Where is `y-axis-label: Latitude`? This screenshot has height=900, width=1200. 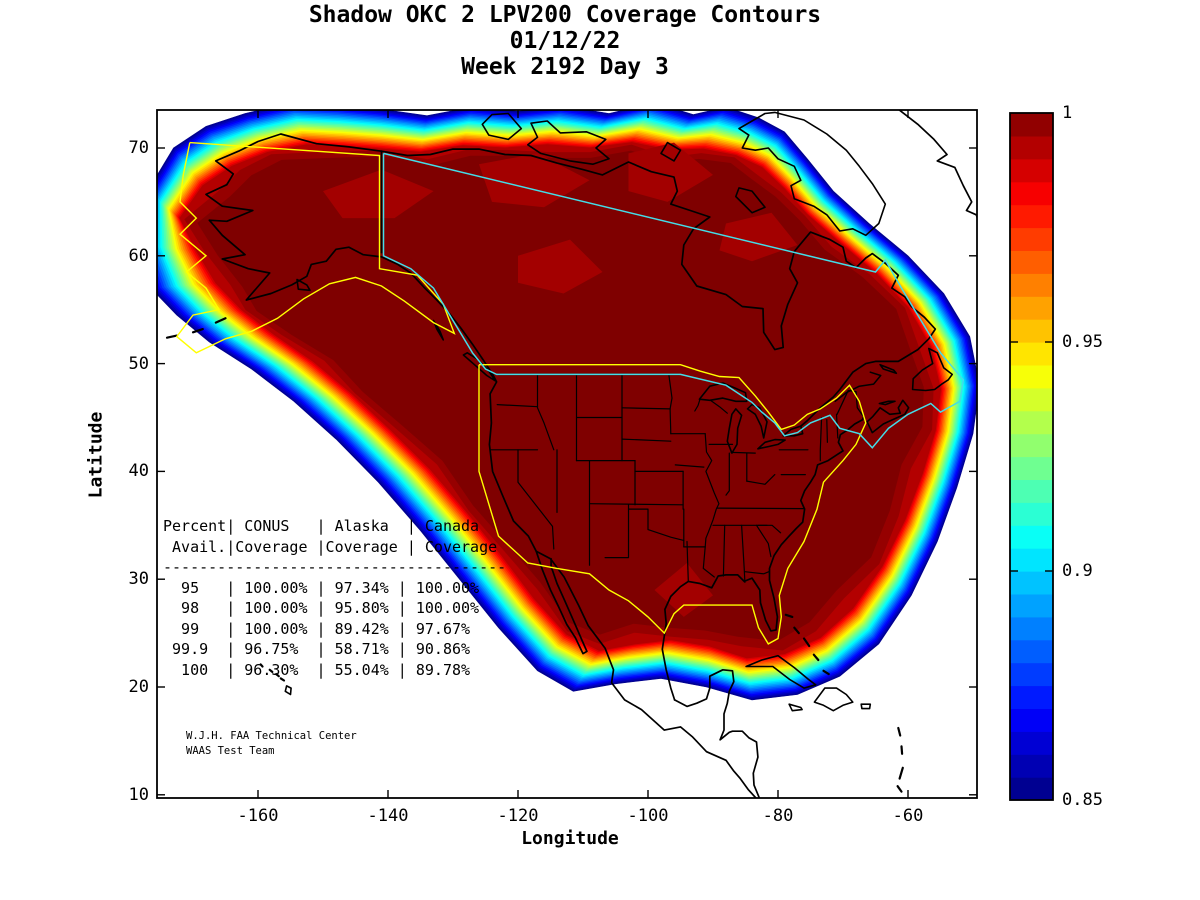 y-axis-label: Latitude is located at coordinates (96, 455).